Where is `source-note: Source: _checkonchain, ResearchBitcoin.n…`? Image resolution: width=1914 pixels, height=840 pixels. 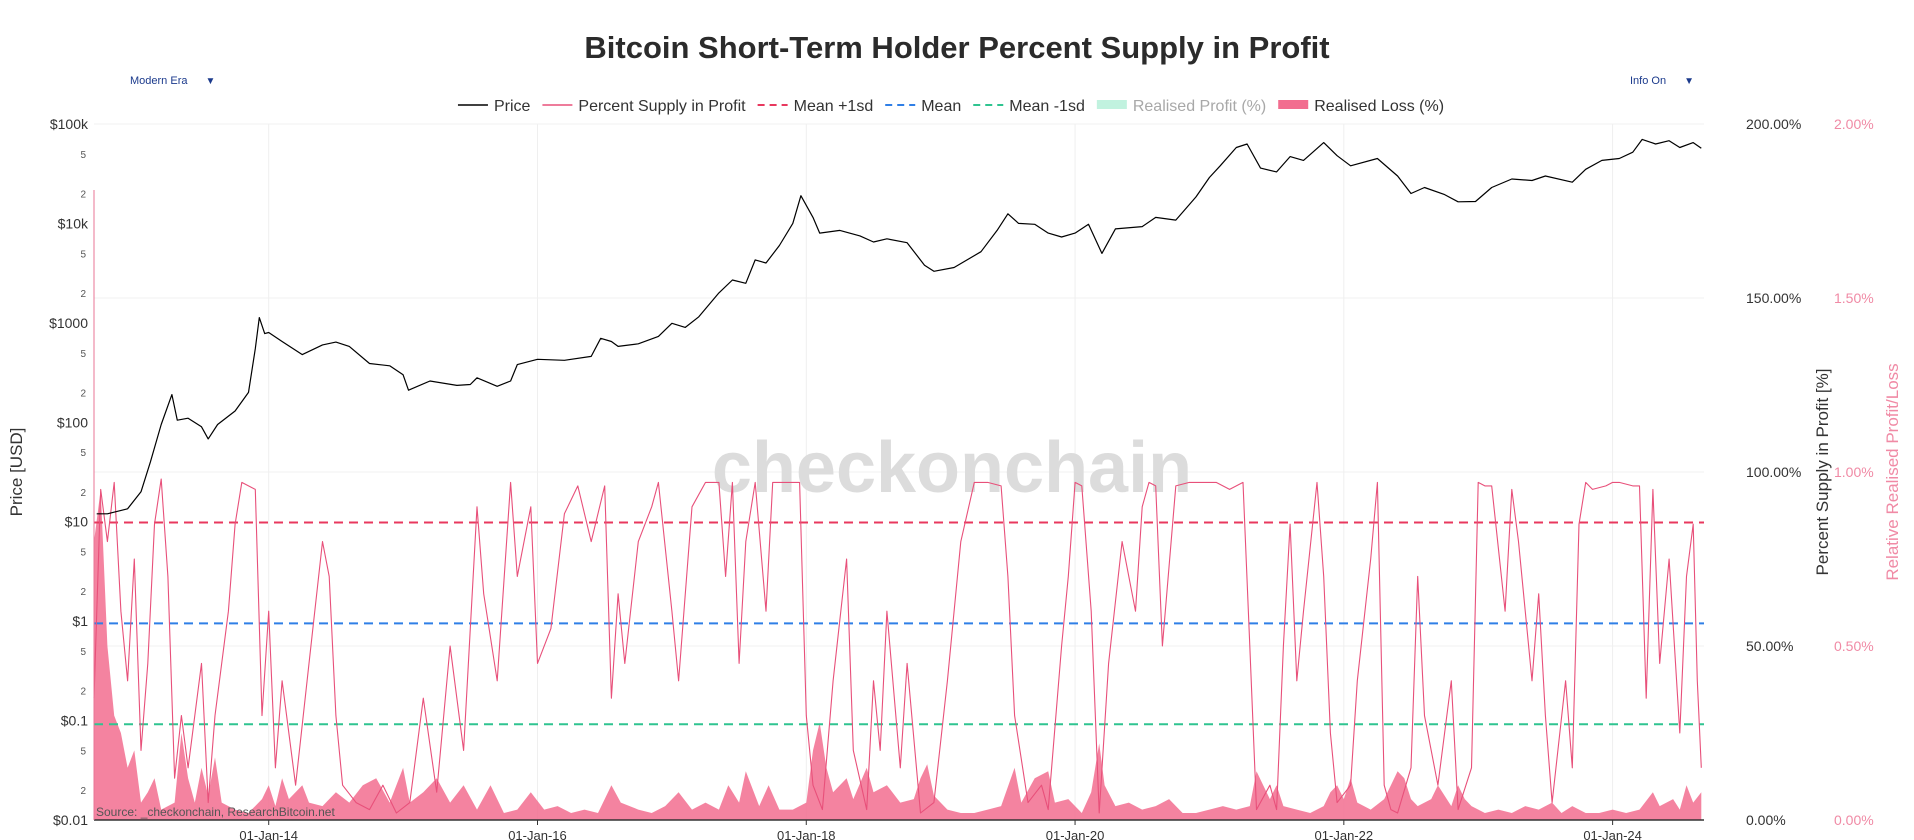
source-note: Source: _checkonchain, ResearchBitcoin.n… is located at coordinates (215, 812).